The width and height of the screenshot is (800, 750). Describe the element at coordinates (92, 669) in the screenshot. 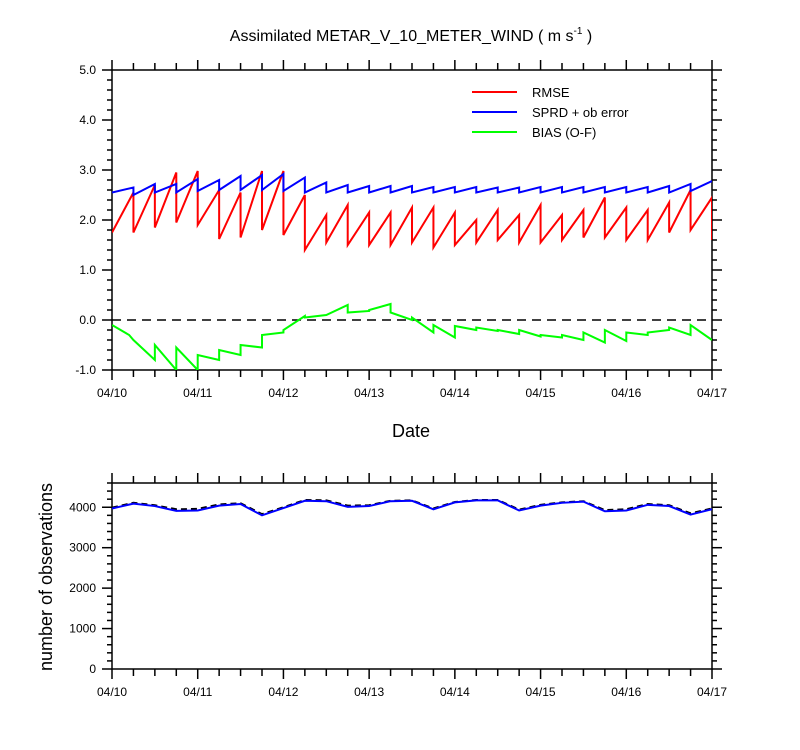

I see `bottom-y-tick-label: 0` at that location.